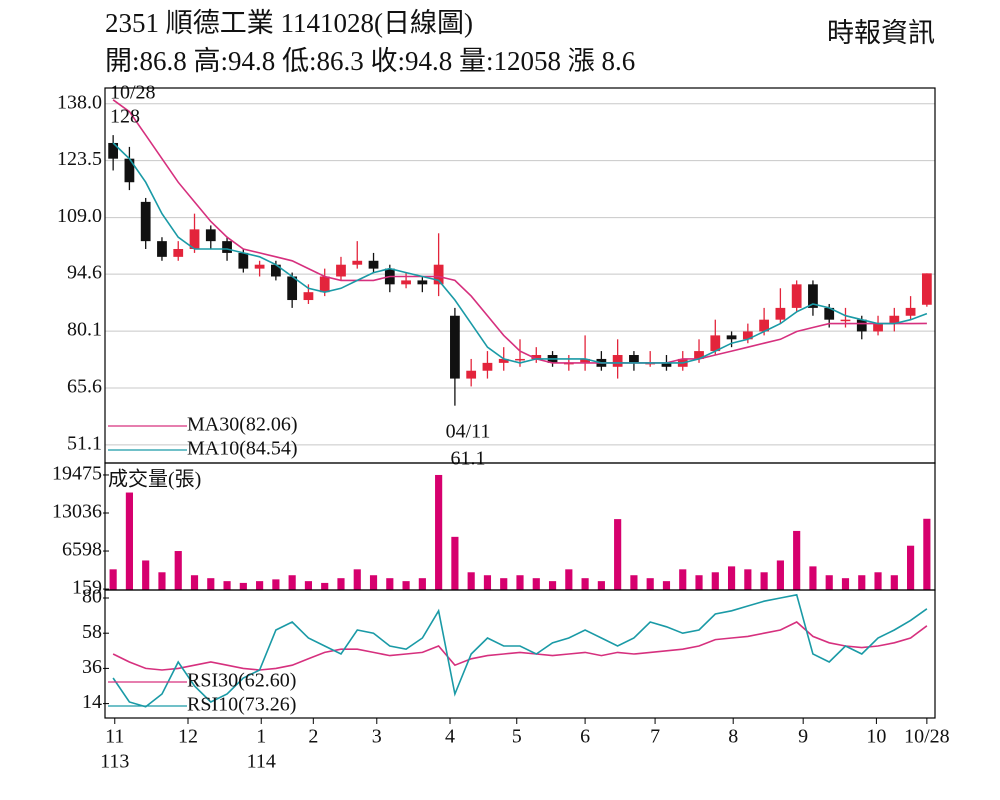 The width and height of the screenshot is (1000, 800). What do you see at coordinates (468, 432) in the screenshot?
I see `annotation: 04/11` at bounding box center [468, 432].